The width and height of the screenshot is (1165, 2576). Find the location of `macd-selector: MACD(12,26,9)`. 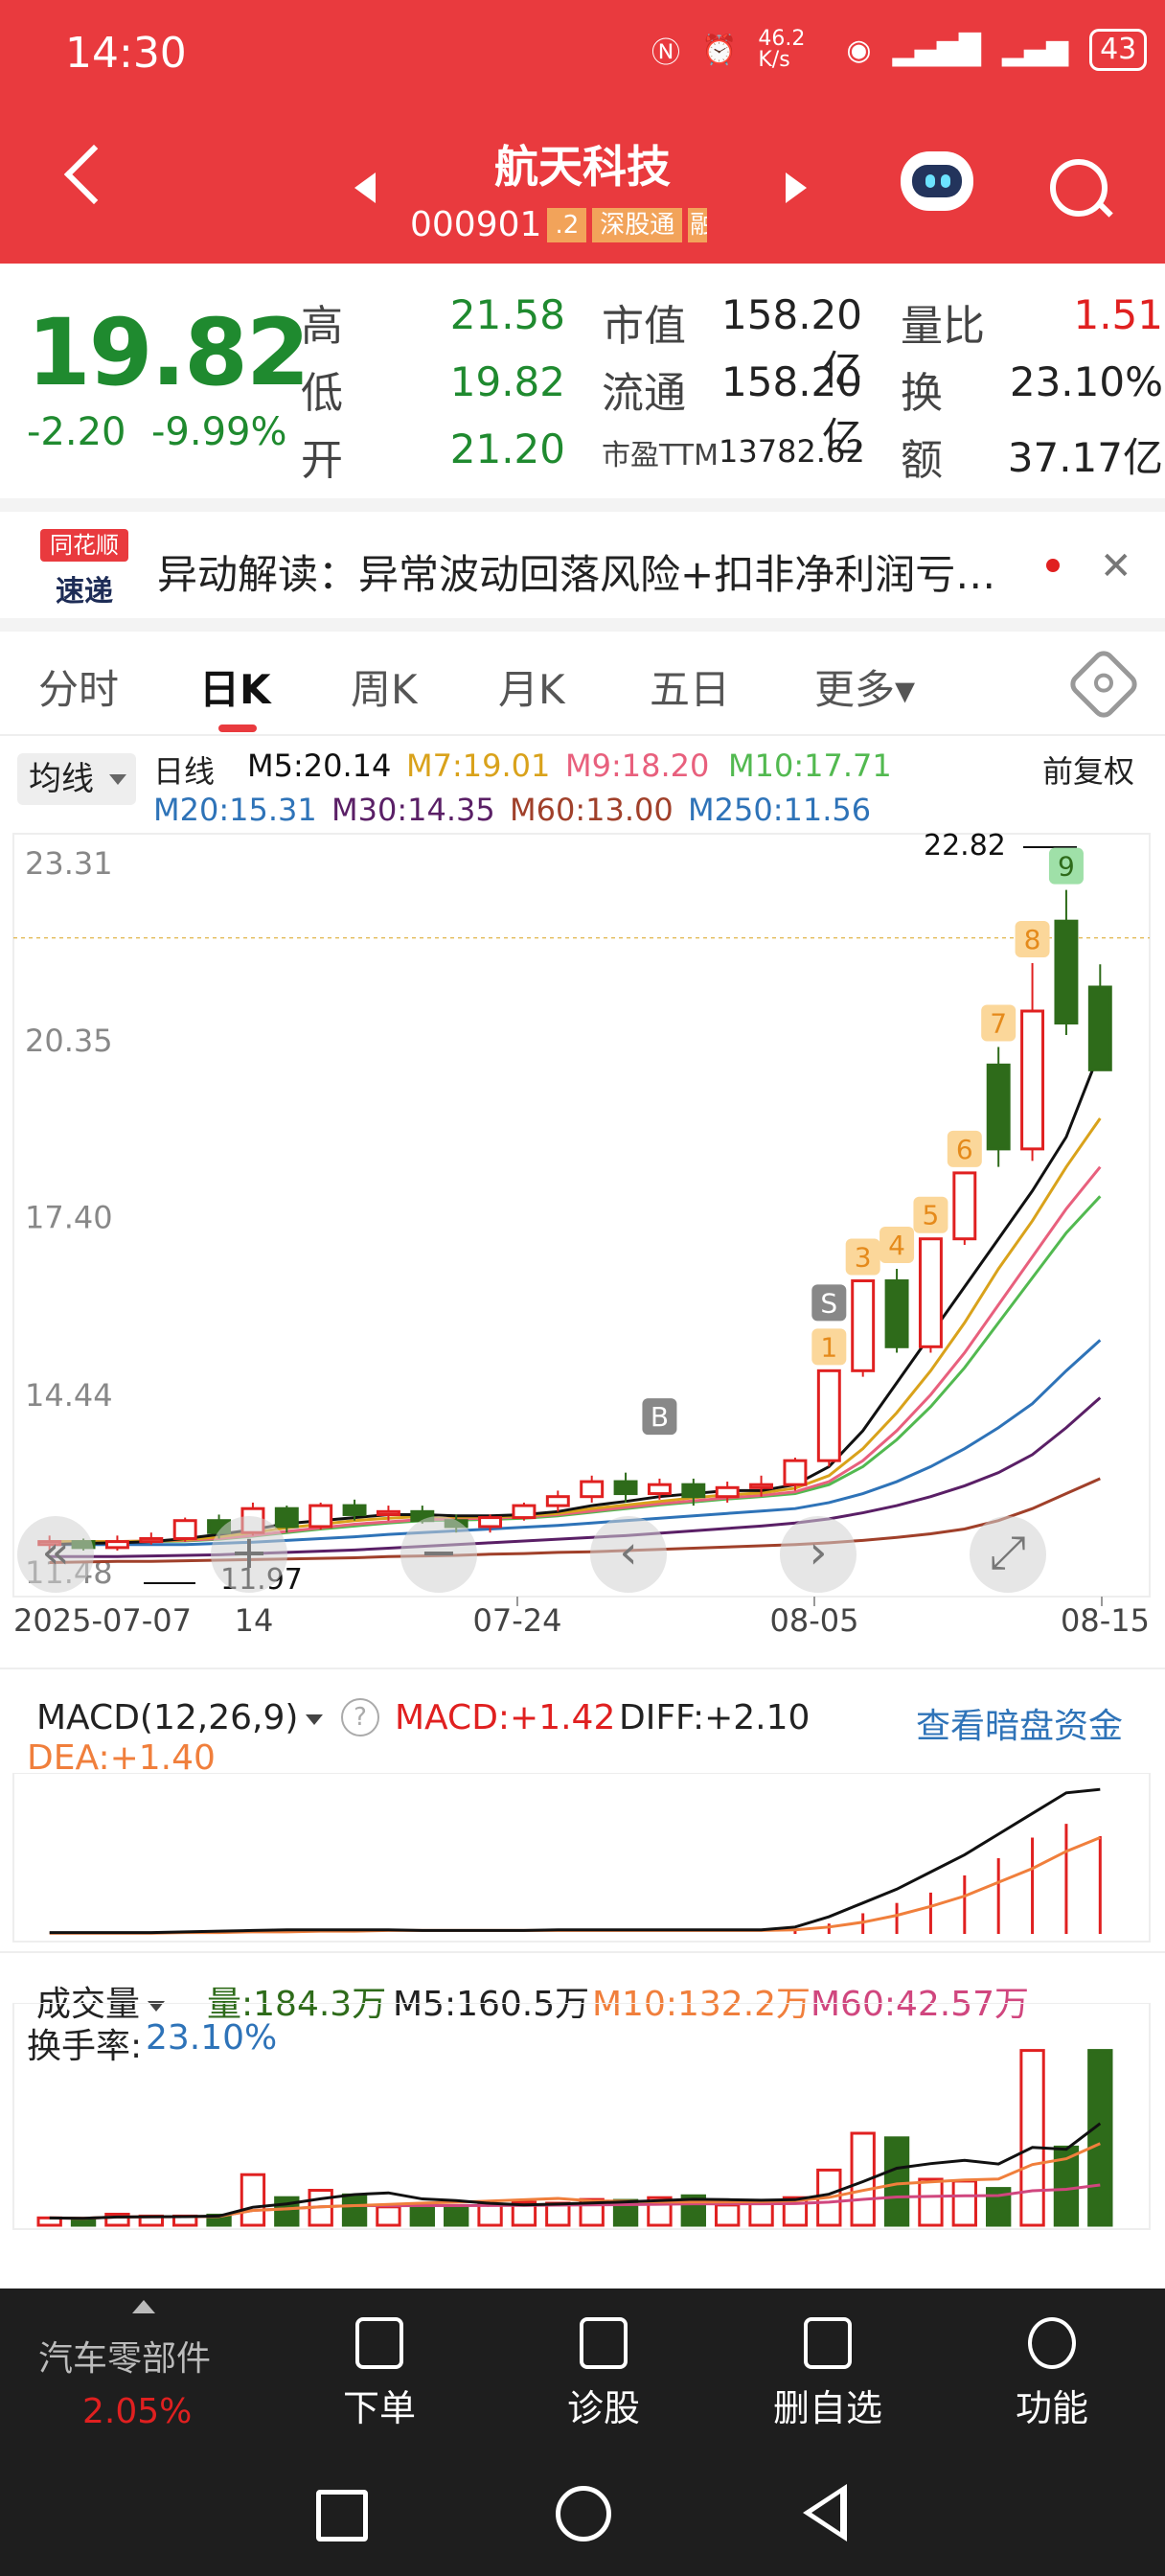

macd-selector: MACD(12,26,9) is located at coordinates (180, 1717).